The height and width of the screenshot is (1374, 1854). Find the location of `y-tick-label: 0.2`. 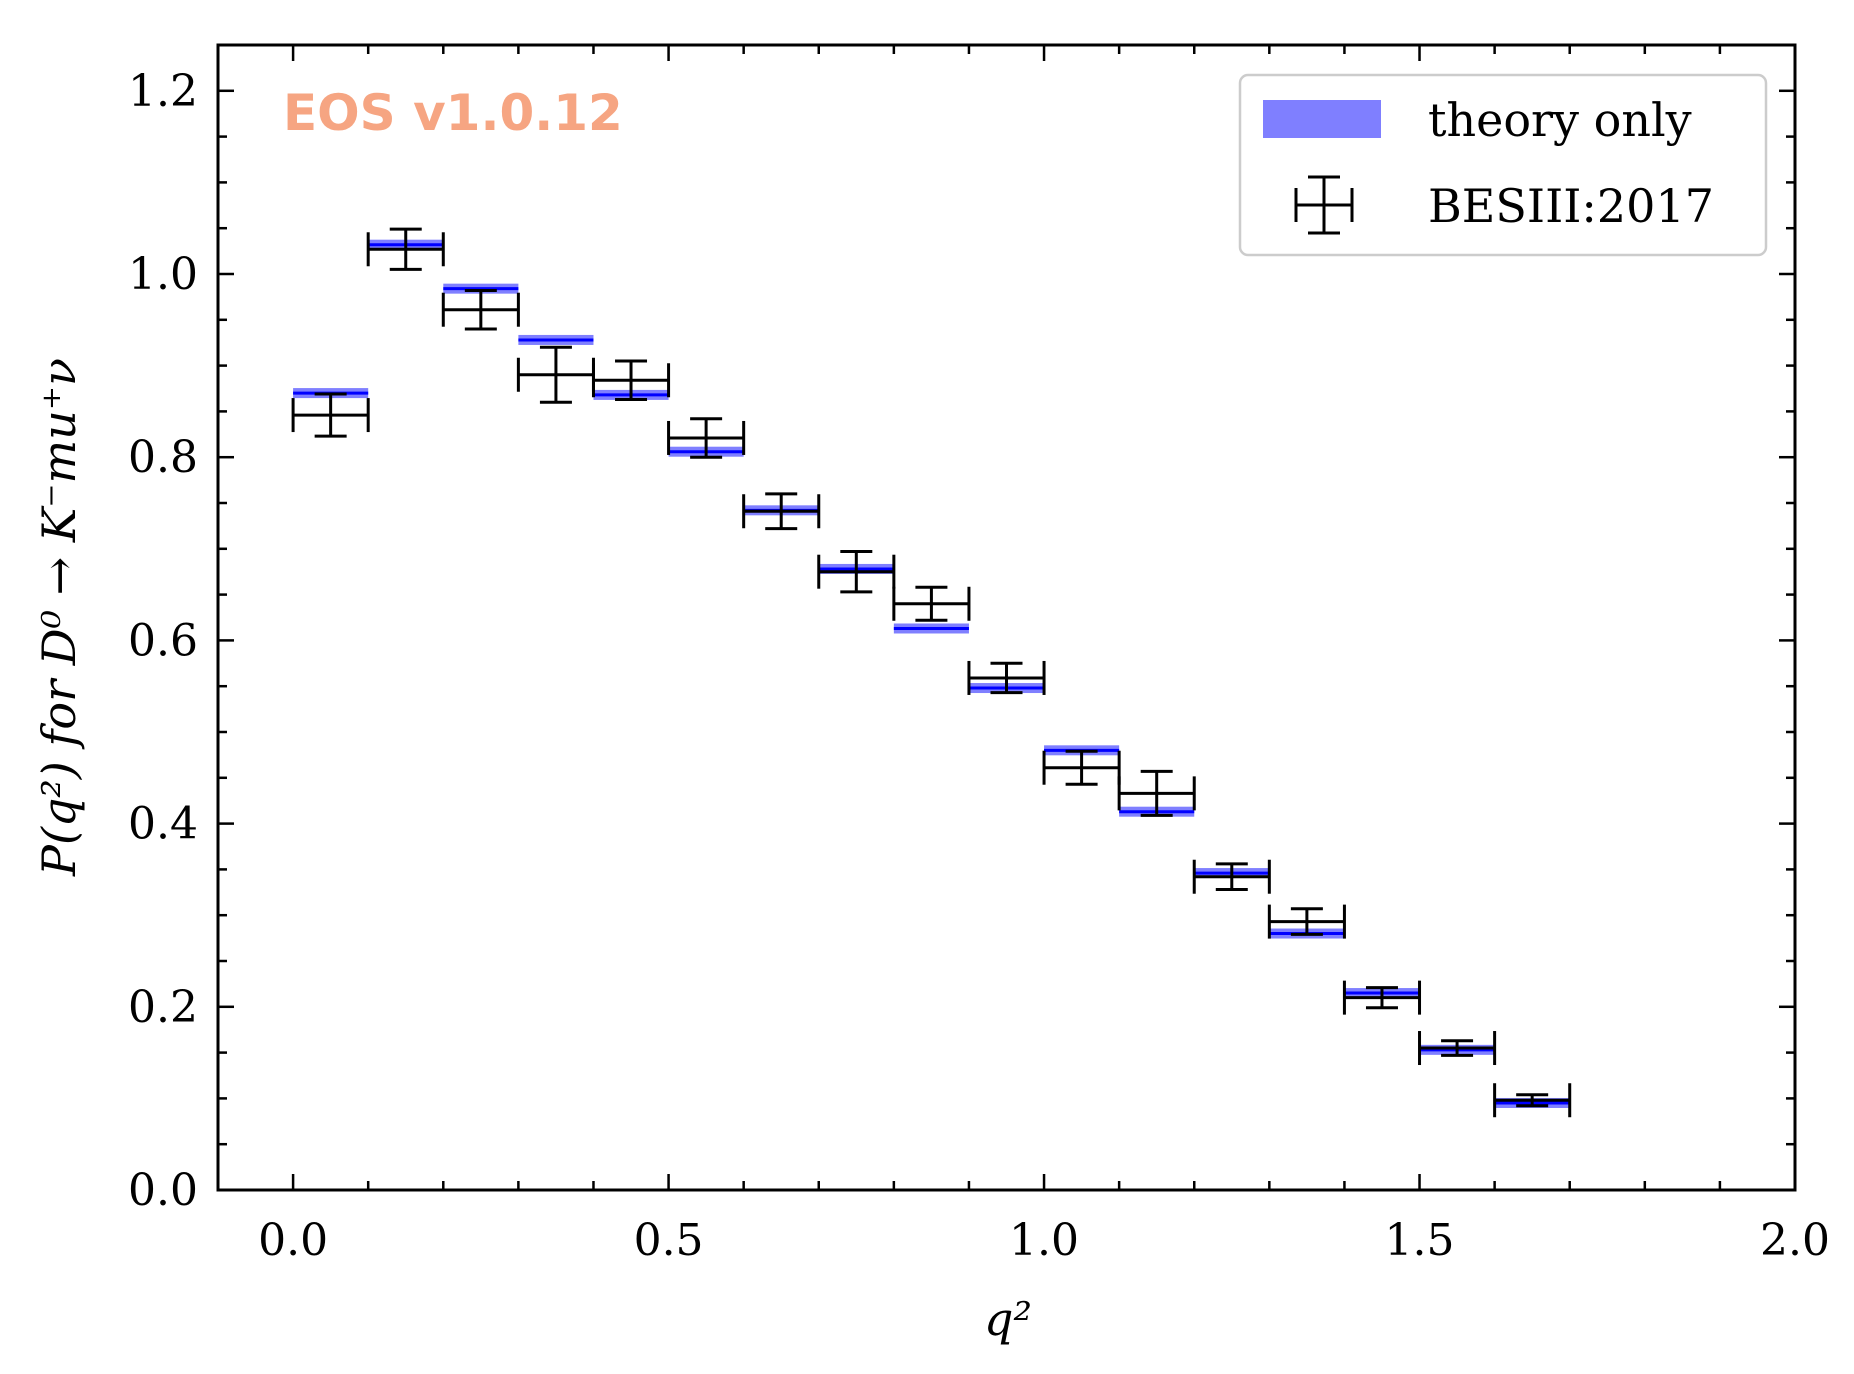

y-tick-label: 0.2 is located at coordinates (163, 1007).